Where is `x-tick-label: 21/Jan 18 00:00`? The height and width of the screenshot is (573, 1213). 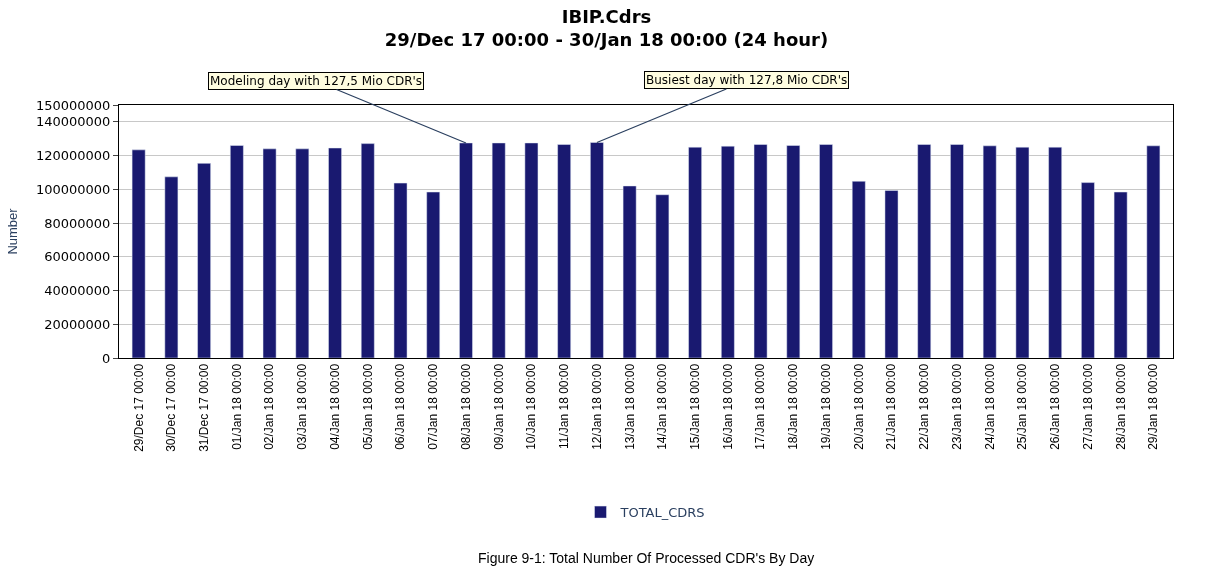
x-tick-label: 21/Jan 18 00:00 is located at coordinates (891, 406).